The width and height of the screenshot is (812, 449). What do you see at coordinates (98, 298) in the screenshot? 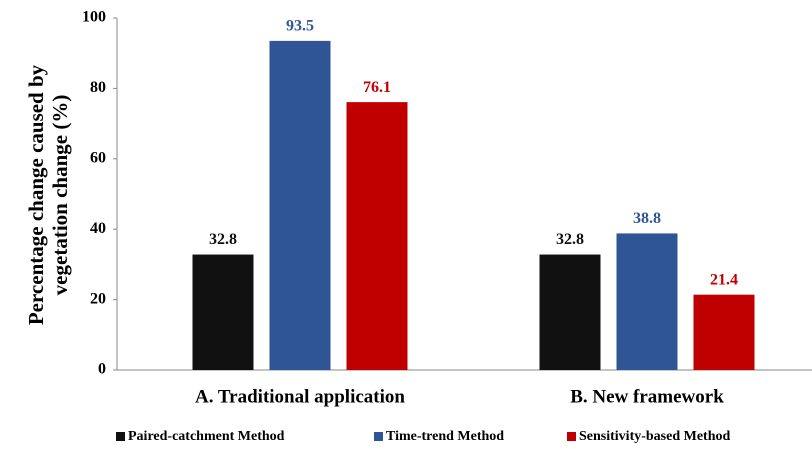
I see `y-tick-label: 20` at bounding box center [98, 298].